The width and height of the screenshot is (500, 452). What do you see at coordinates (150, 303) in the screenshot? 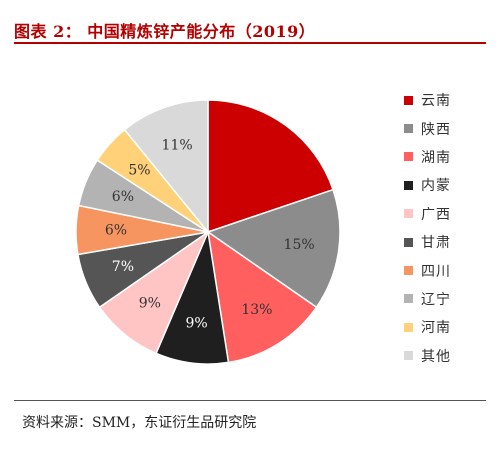
I see `pie-data-label-5: 9%` at bounding box center [150, 303].